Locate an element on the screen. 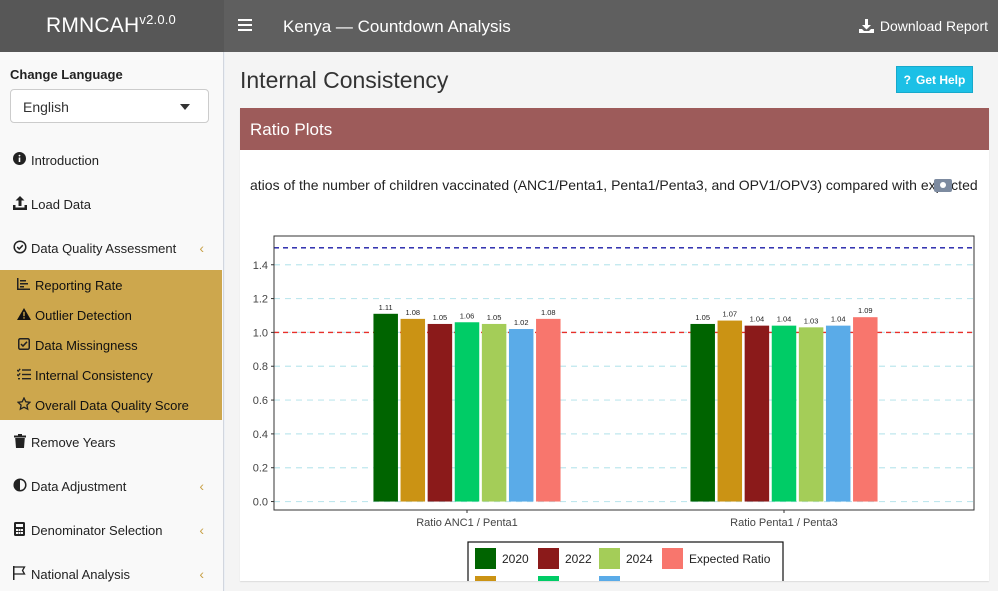 This screenshot has height=591, width=998. upload-icon is located at coordinates (19, 204).